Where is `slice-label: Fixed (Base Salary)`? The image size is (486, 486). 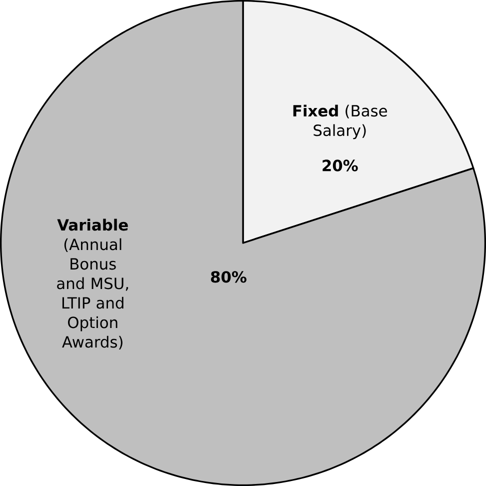
slice-label: Fixed (Base Salary) is located at coordinates (340, 122).